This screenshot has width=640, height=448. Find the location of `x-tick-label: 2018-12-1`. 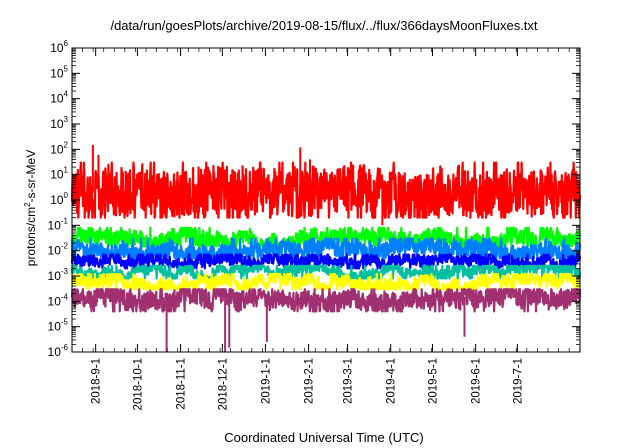

x-tick-label: 2018-12-1 is located at coordinates (223, 384).